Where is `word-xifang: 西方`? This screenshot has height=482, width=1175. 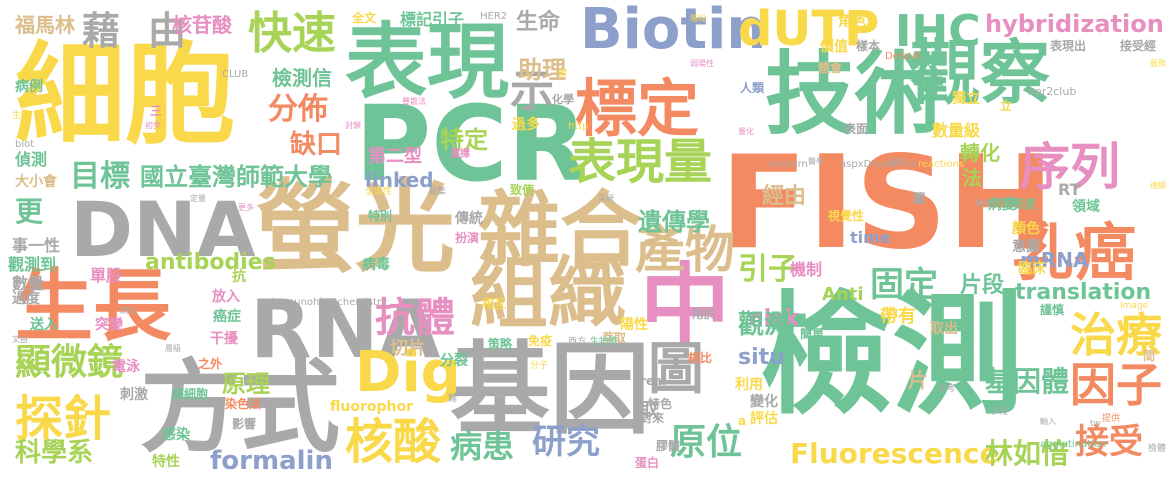 word-xifang: 西方 is located at coordinates (577, 342).